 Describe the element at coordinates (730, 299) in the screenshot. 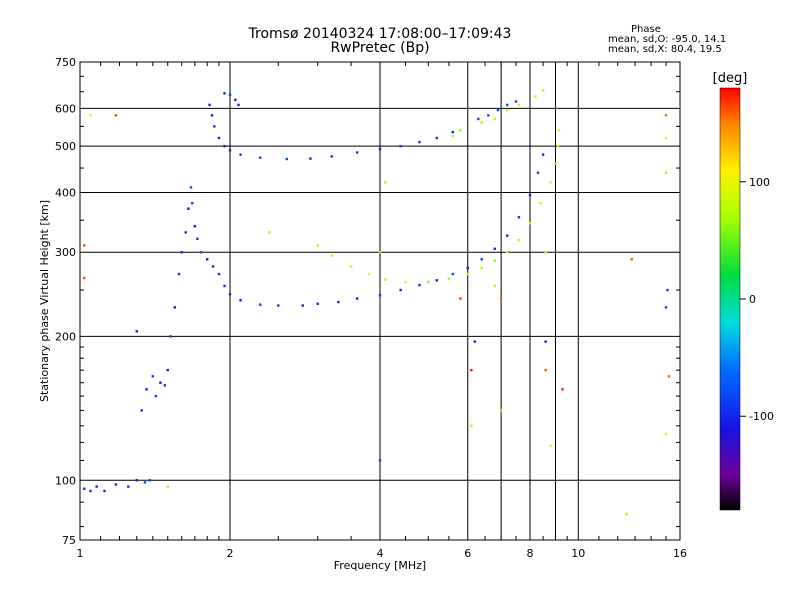

I see `colorbar` at that location.